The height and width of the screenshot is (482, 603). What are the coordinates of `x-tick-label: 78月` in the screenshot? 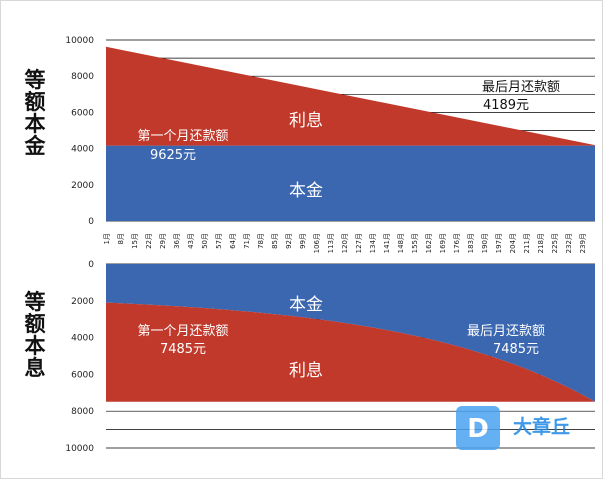 It's located at (261, 241).